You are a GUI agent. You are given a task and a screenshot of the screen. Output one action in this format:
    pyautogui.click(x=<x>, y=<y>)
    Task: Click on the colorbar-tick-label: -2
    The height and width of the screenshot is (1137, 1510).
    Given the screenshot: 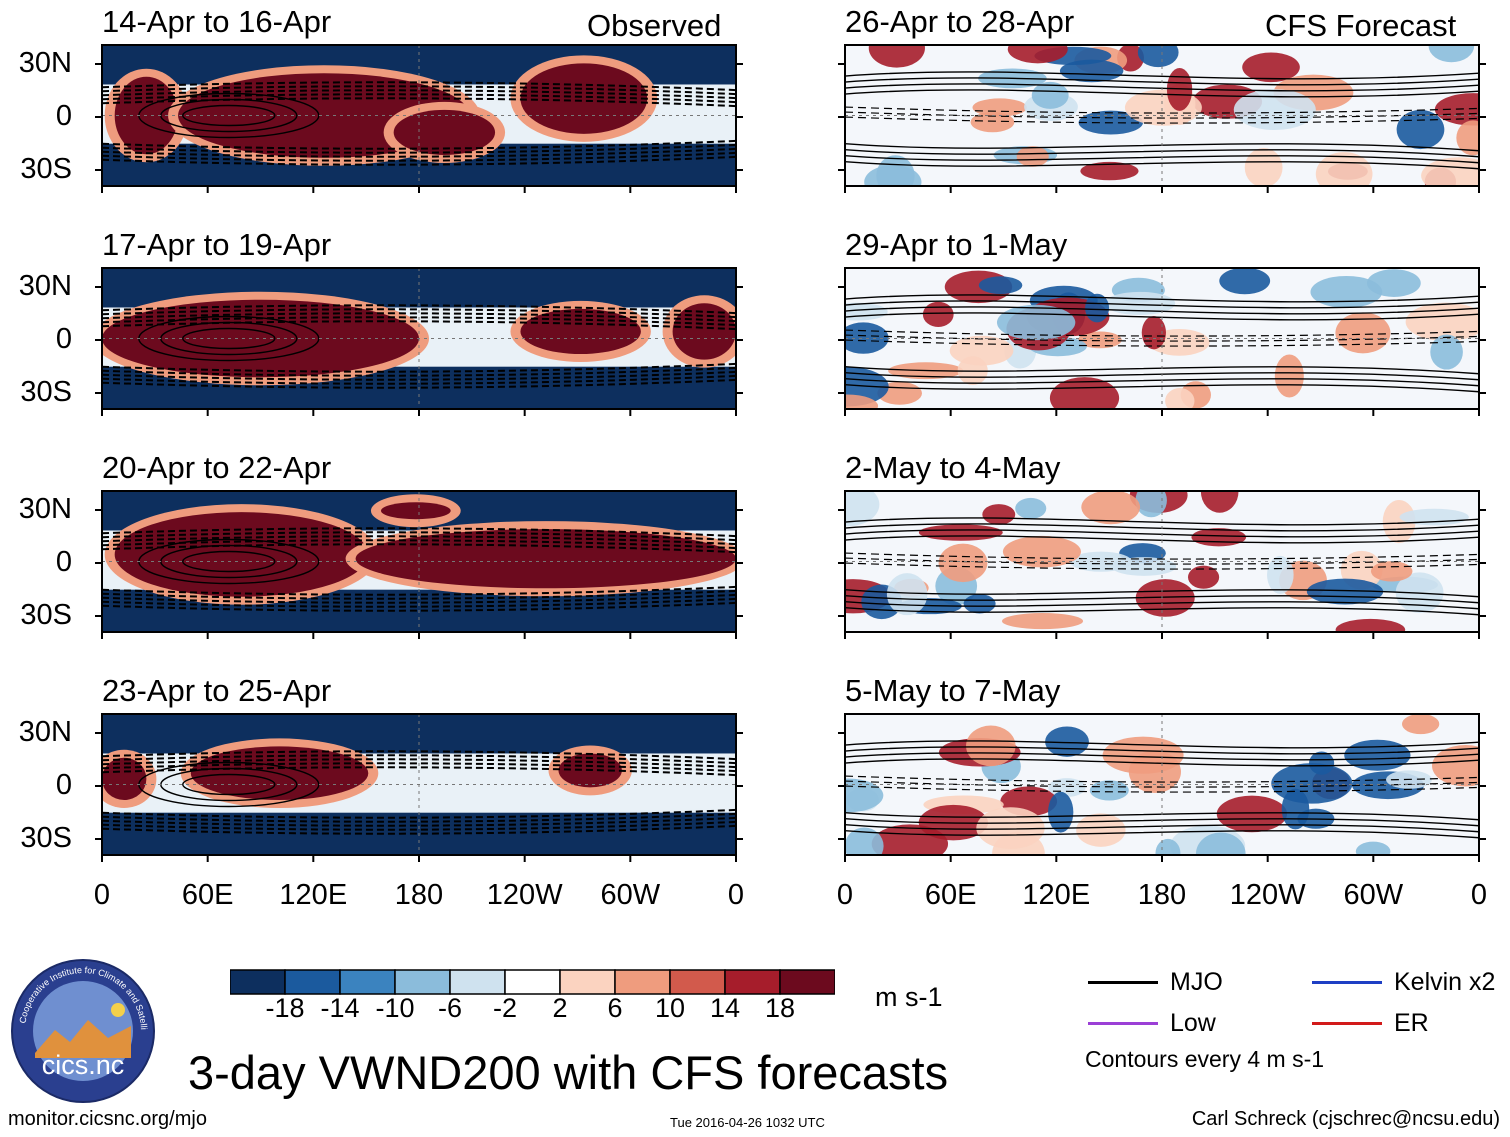 What is the action you would take?
    pyautogui.click(x=505, y=1008)
    